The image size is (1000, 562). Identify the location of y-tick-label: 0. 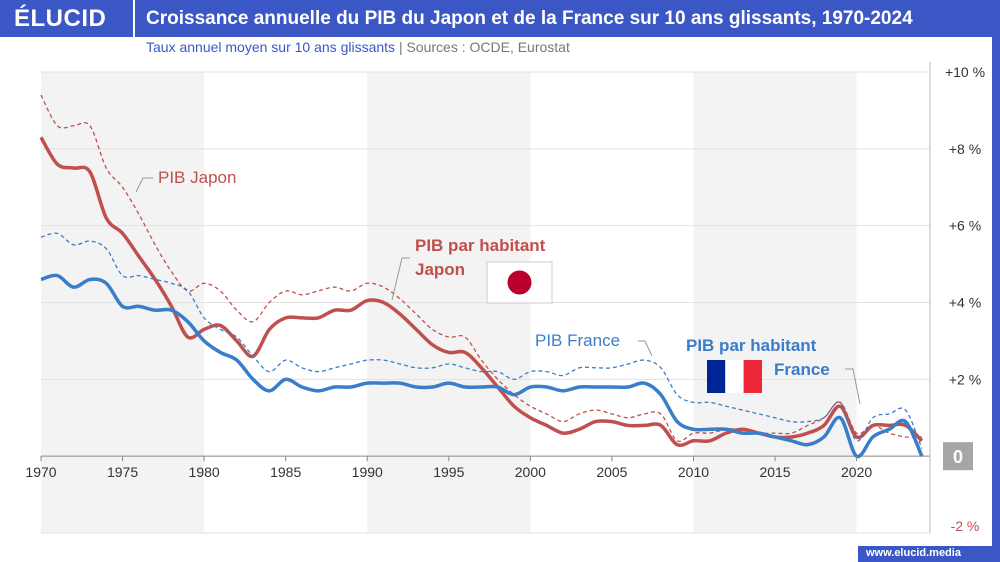
(958, 457).